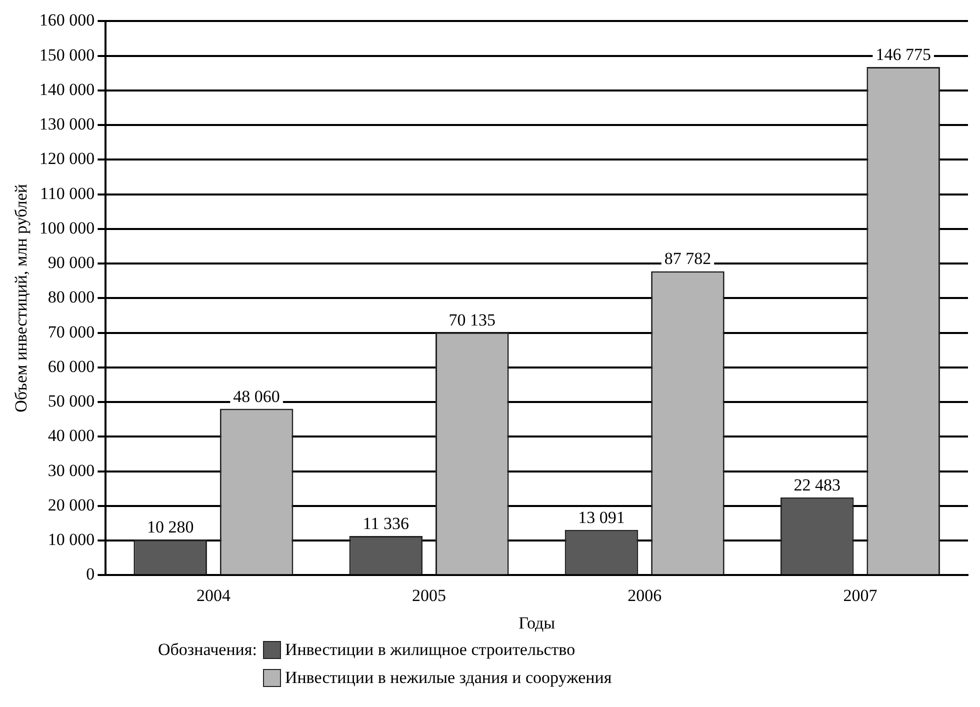 The image size is (980, 707). What do you see at coordinates (903, 54) in the screenshot?
I see `data-label: 146 775` at bounding box center [903, 54].